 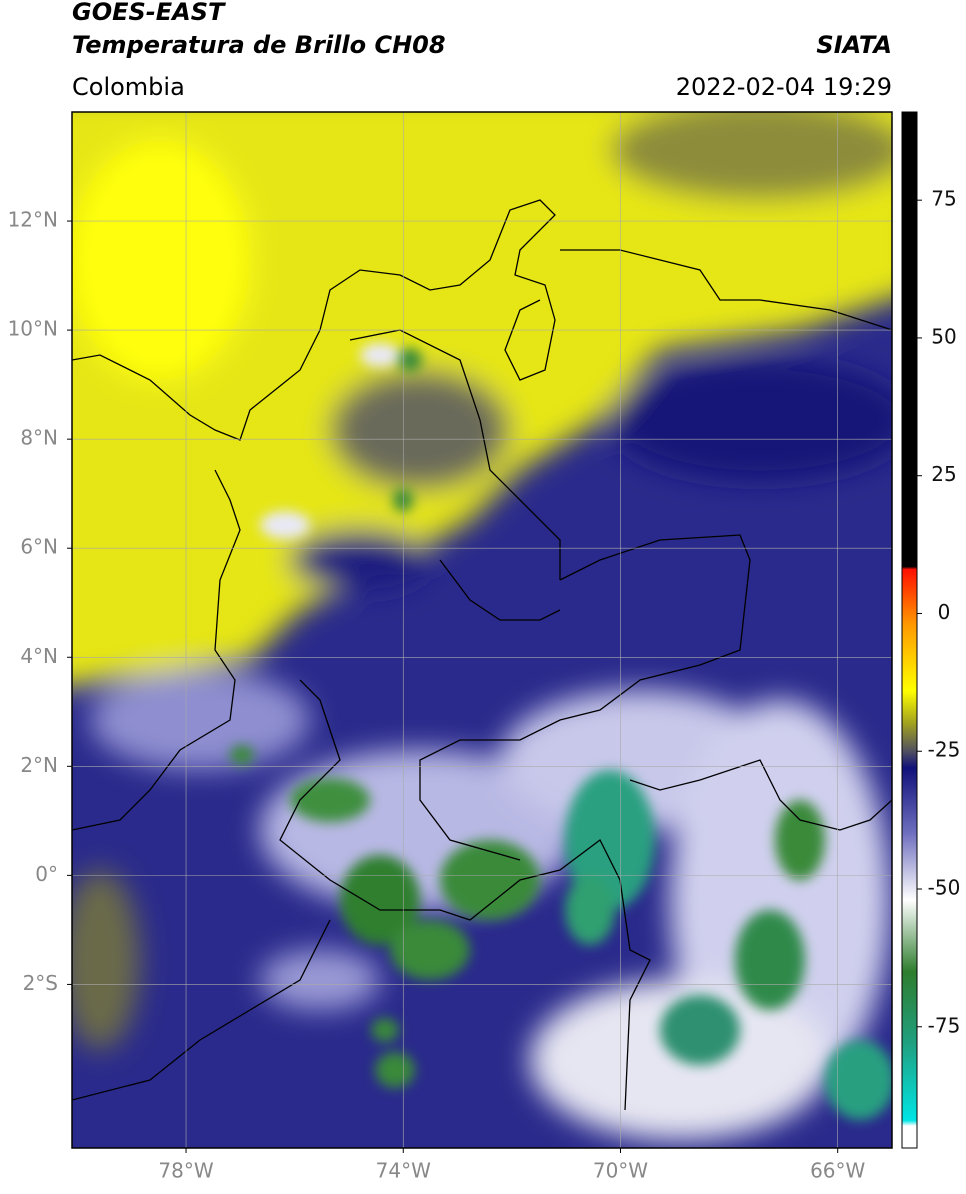 I want to click on datetime: 2022-02-04 19:29, so click(x=784, y=87).